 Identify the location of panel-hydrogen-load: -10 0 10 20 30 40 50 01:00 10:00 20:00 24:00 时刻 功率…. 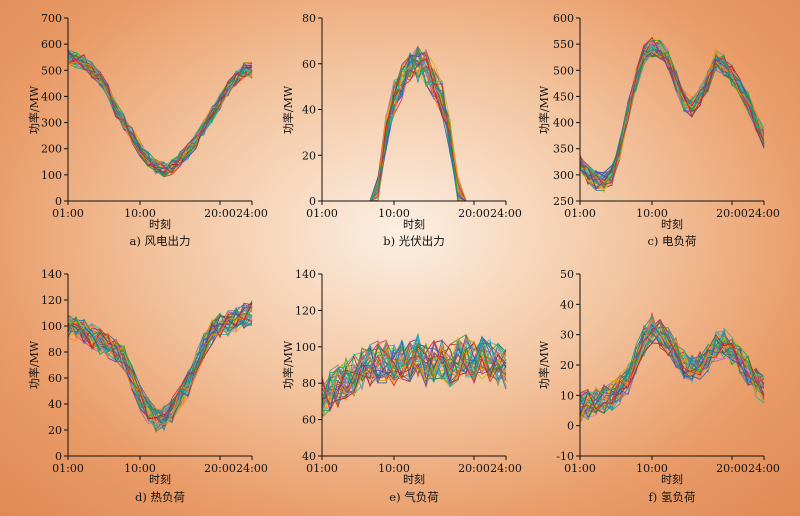
(658, 386).